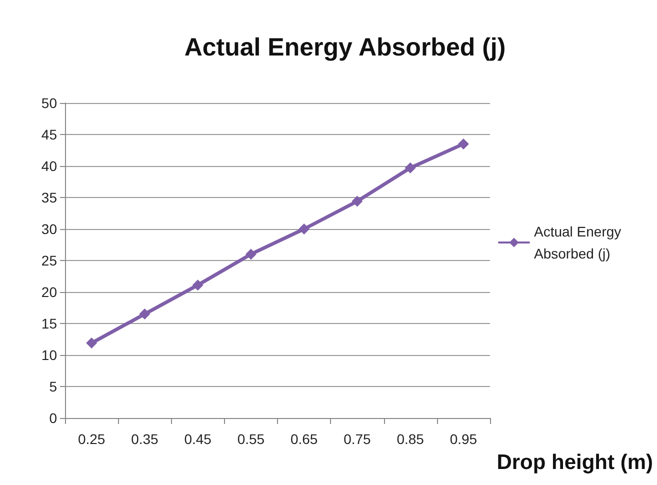  Describe the element at coordinates (49, 229) in the screenshot. I see `y-tick-label: 30` at that location.